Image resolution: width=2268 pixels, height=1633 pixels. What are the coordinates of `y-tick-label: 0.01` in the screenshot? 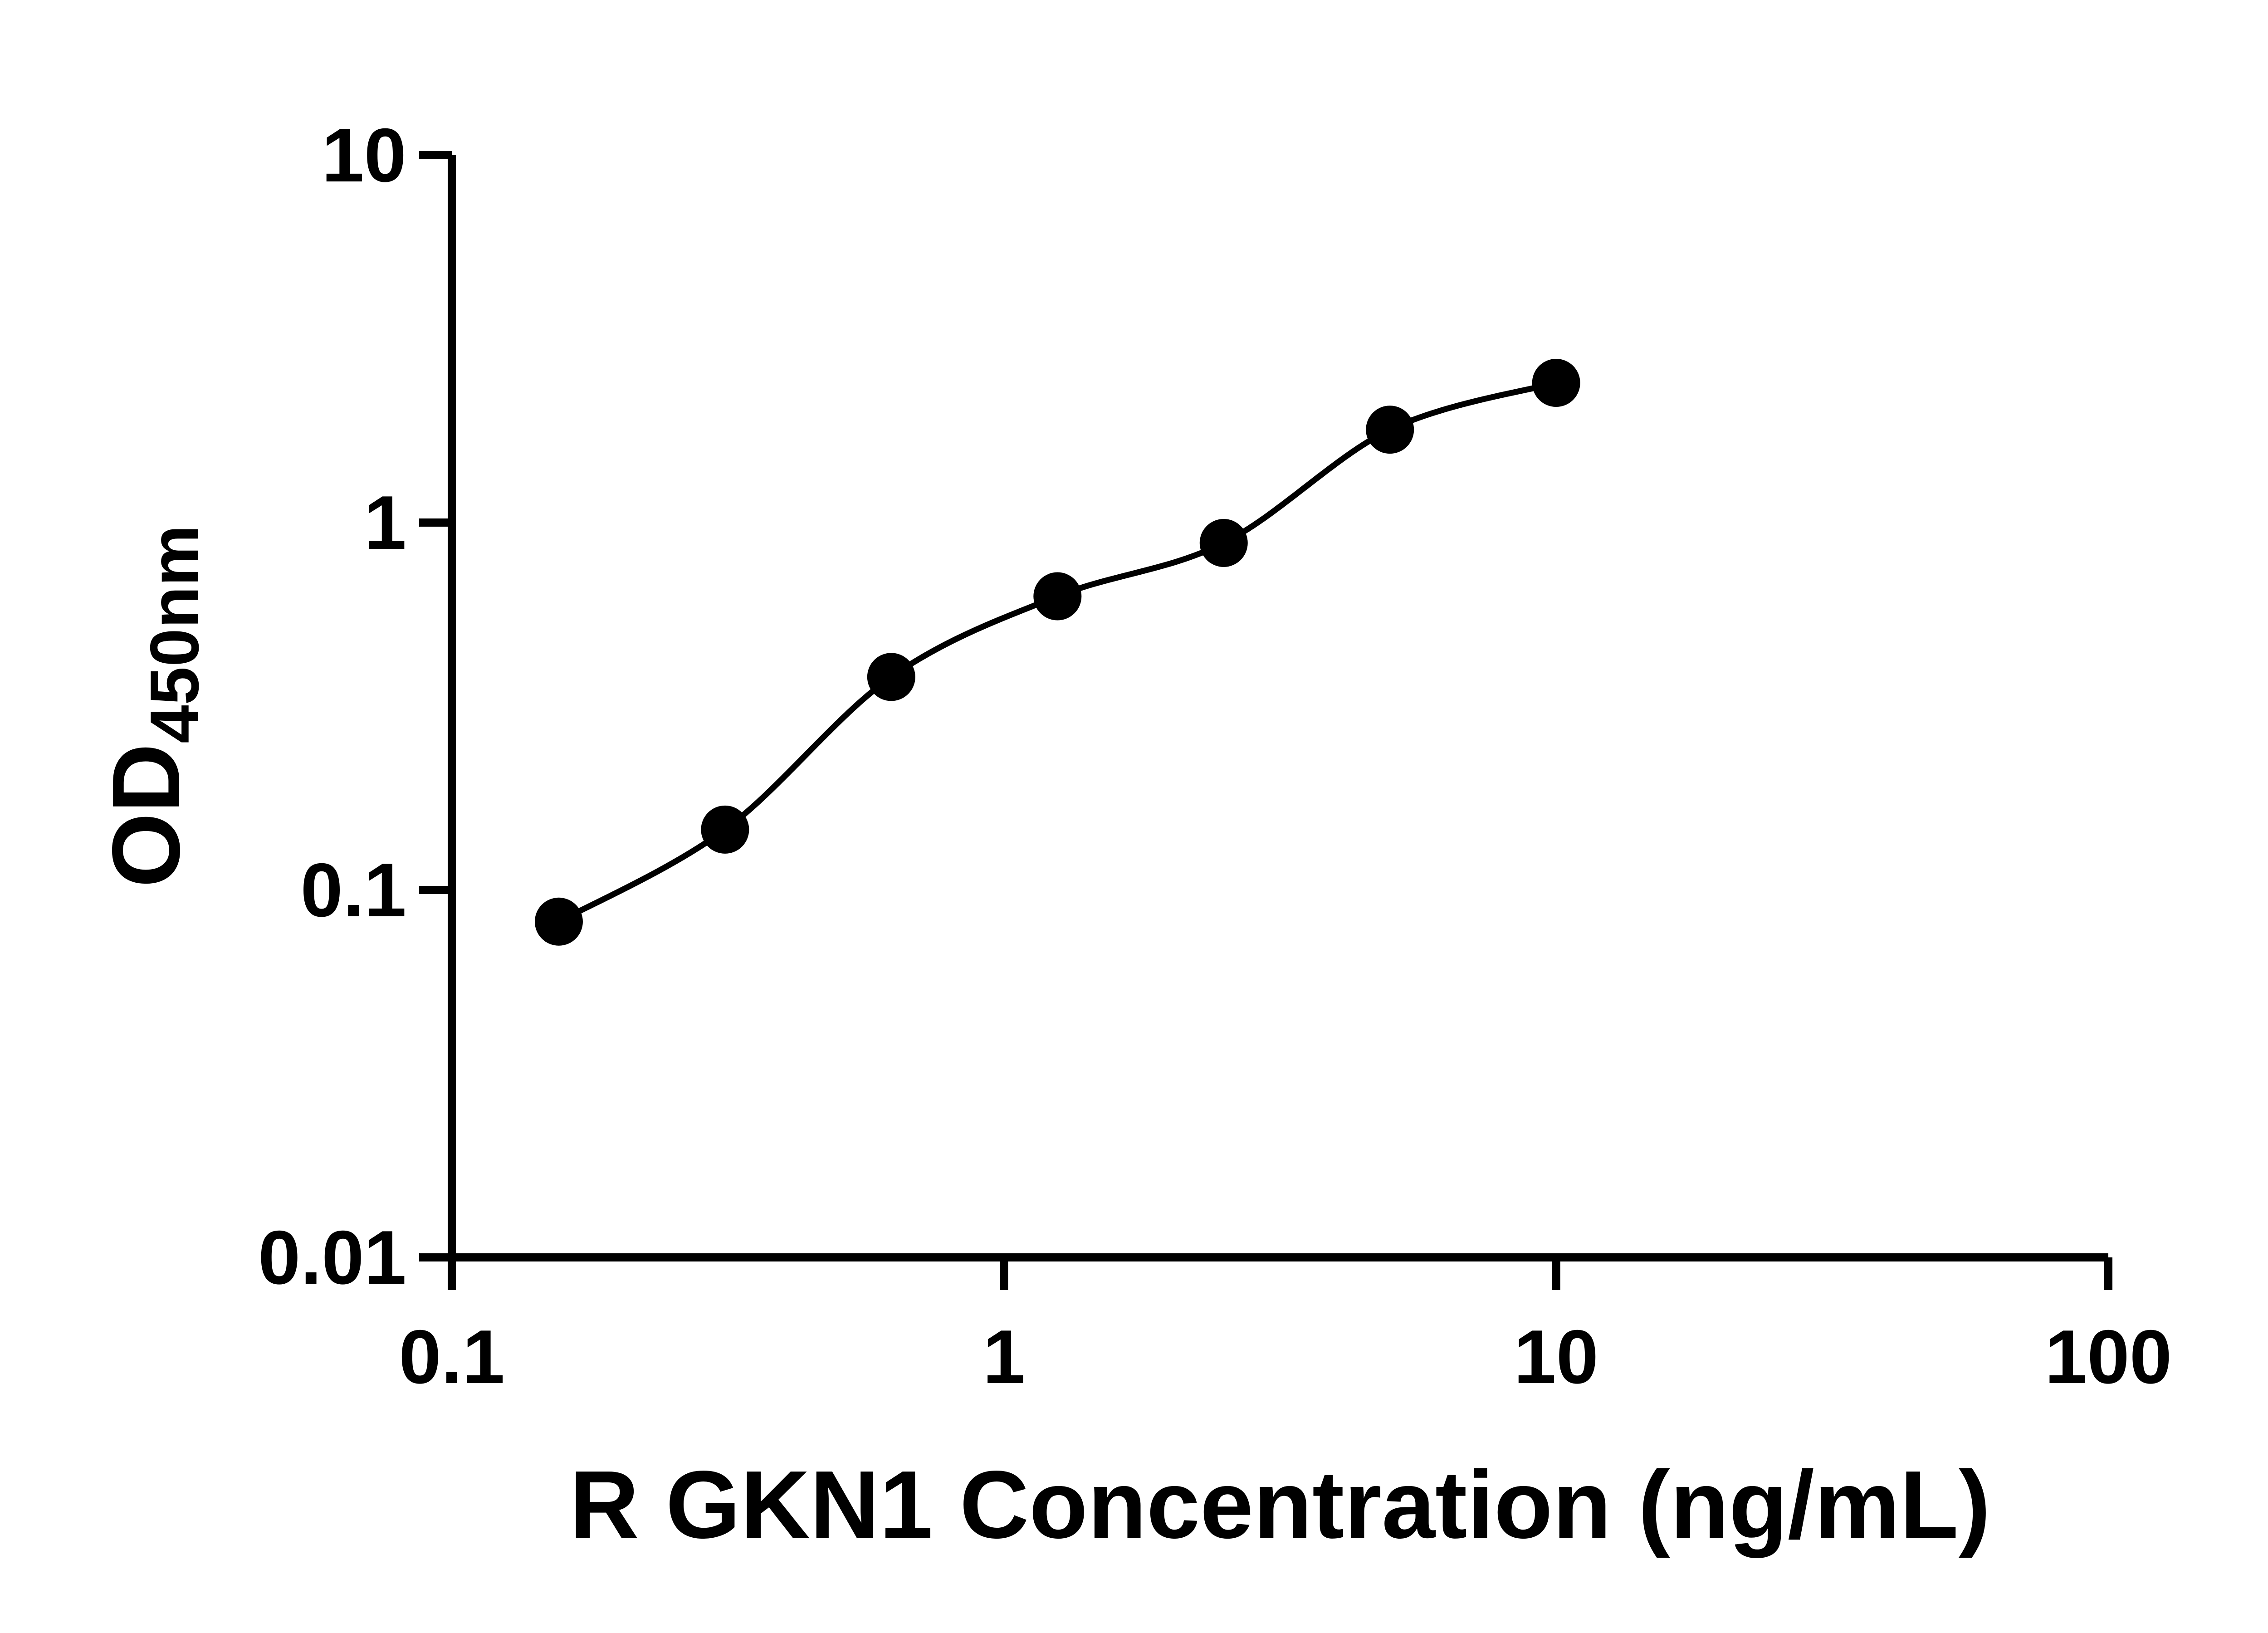 It's located at (332, 1257).